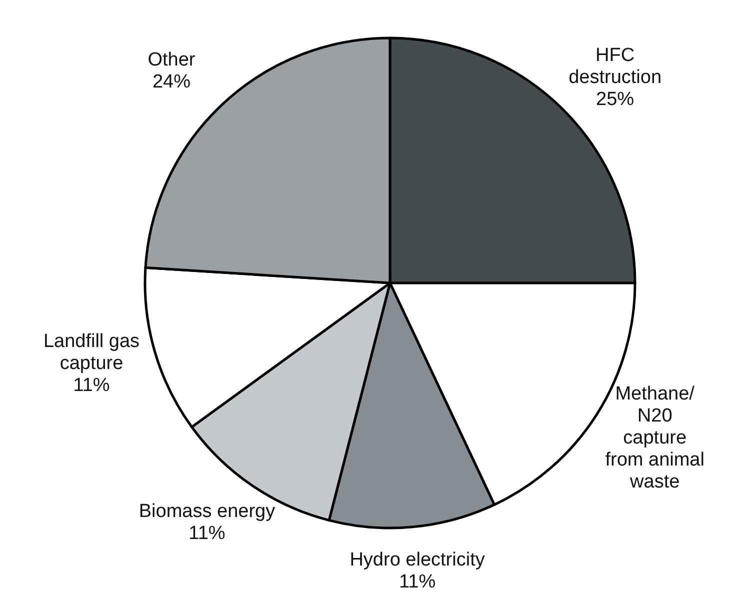 The image size is (750, 591). I want to click on slice-label: Landfill gas capture, so click(91, 352).